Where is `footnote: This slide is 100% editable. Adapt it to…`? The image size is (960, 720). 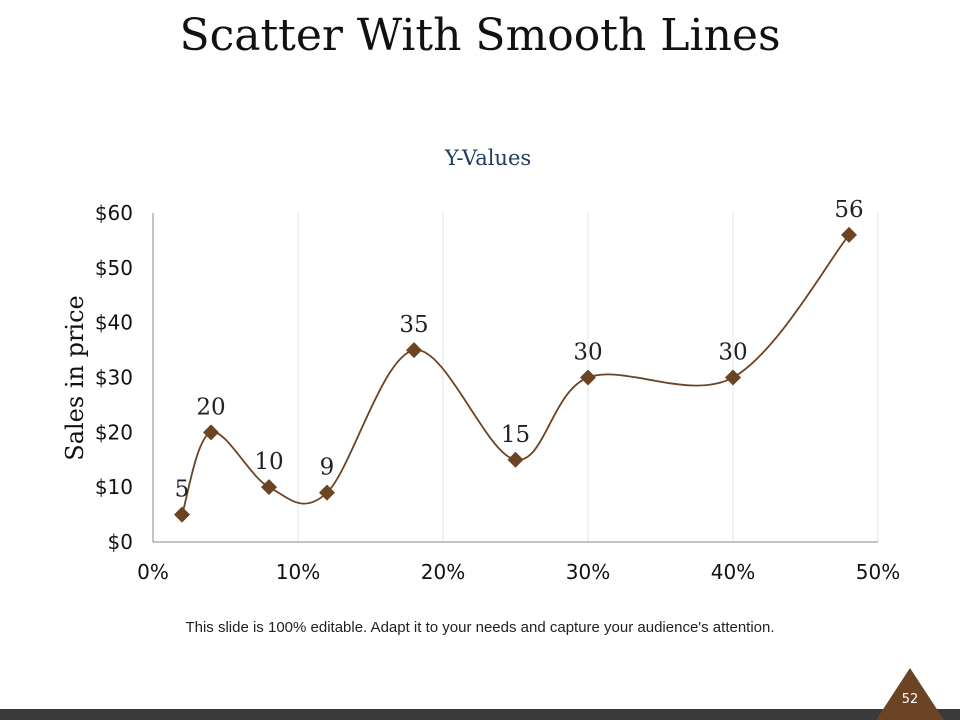
footnote: This slide is 100% editable. Adapt it to… is located at coordinates (480, 627).